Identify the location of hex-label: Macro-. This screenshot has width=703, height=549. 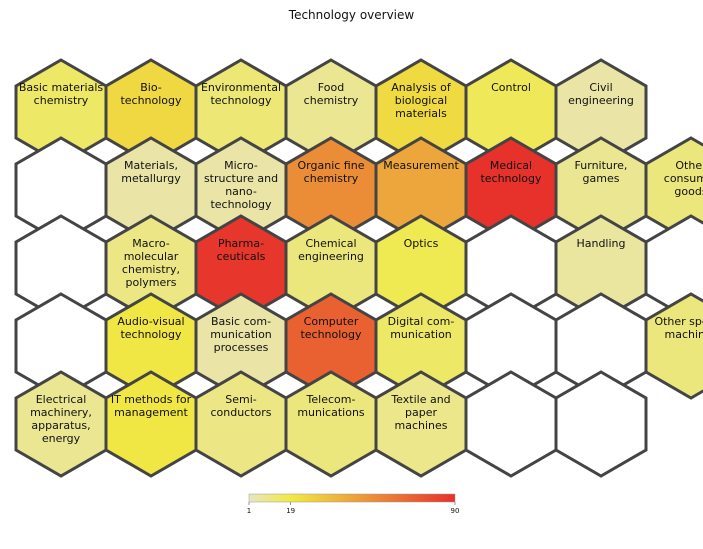
(150, 243).